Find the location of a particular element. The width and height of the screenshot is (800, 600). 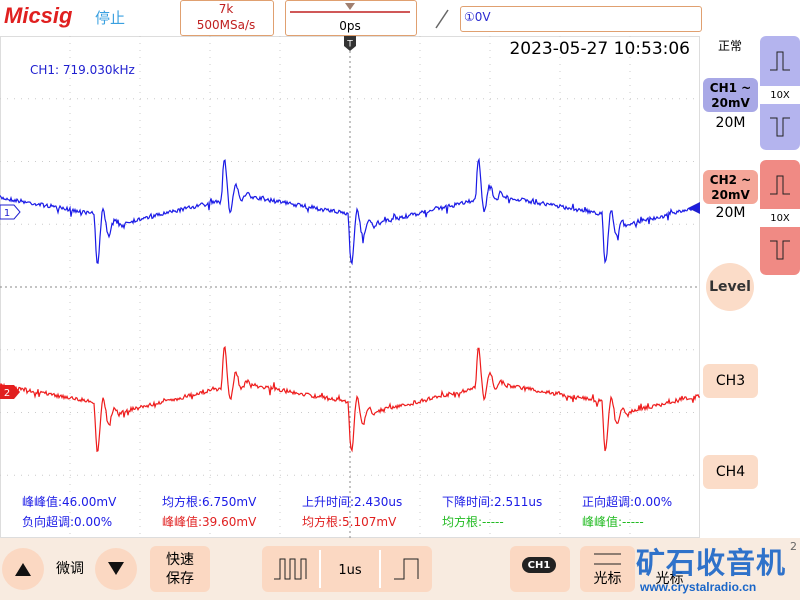

edge-line is located at coordinates (442, 19).